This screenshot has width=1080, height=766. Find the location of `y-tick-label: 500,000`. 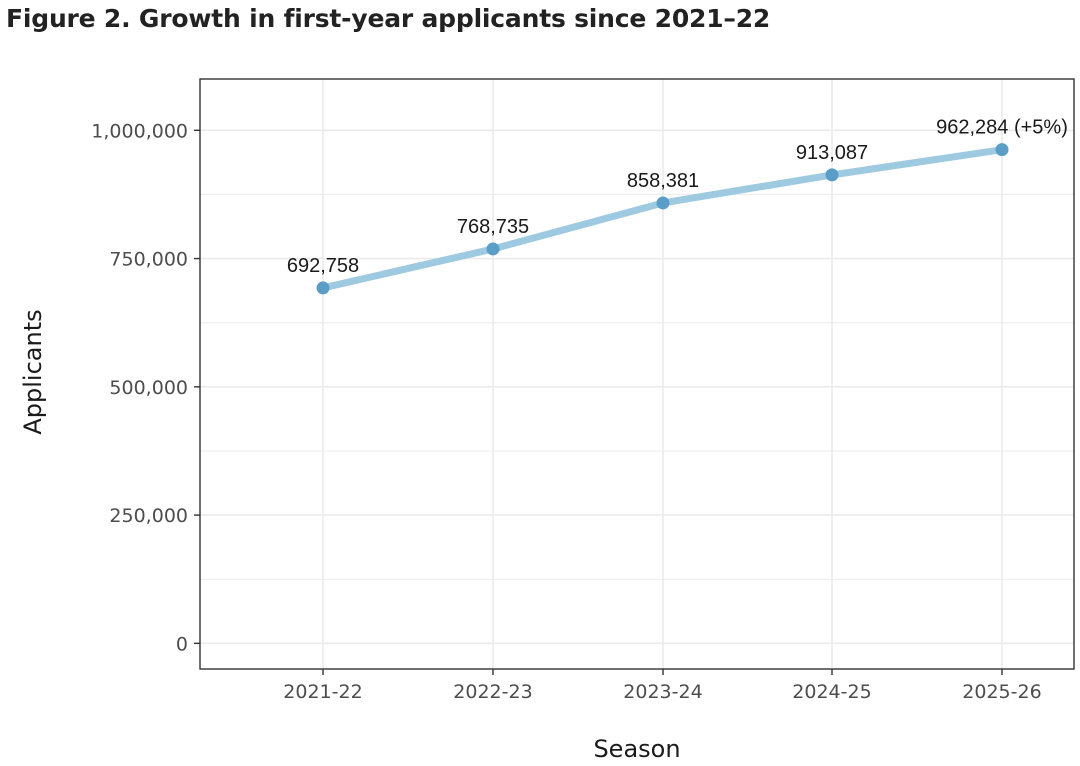

y-tick-label: 500,000 is located at coordinates (148, 388).